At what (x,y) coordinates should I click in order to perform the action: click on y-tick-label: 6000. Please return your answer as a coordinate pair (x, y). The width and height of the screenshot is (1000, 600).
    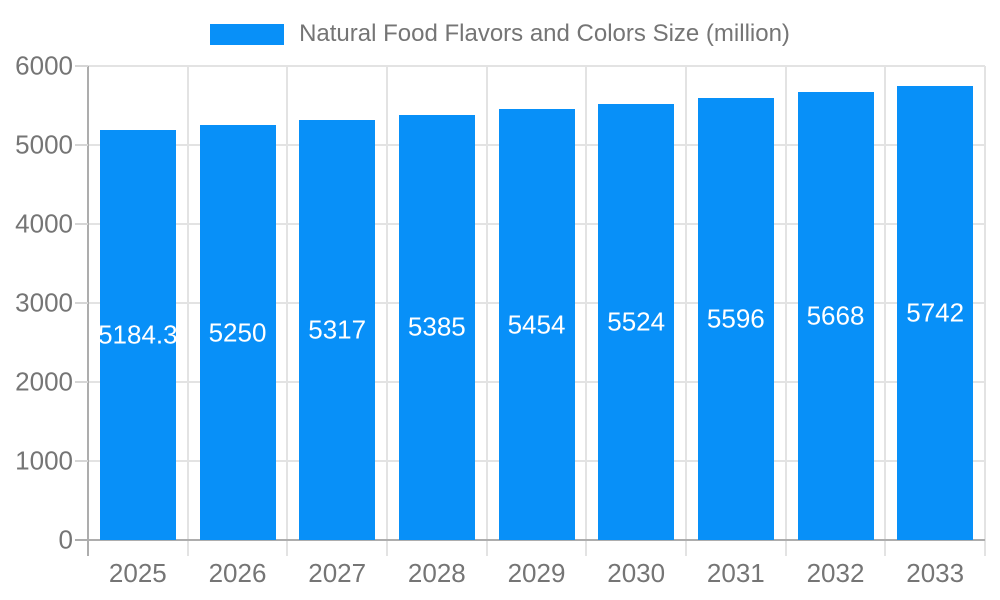
    Looking at the image, I should click on (44, 65).